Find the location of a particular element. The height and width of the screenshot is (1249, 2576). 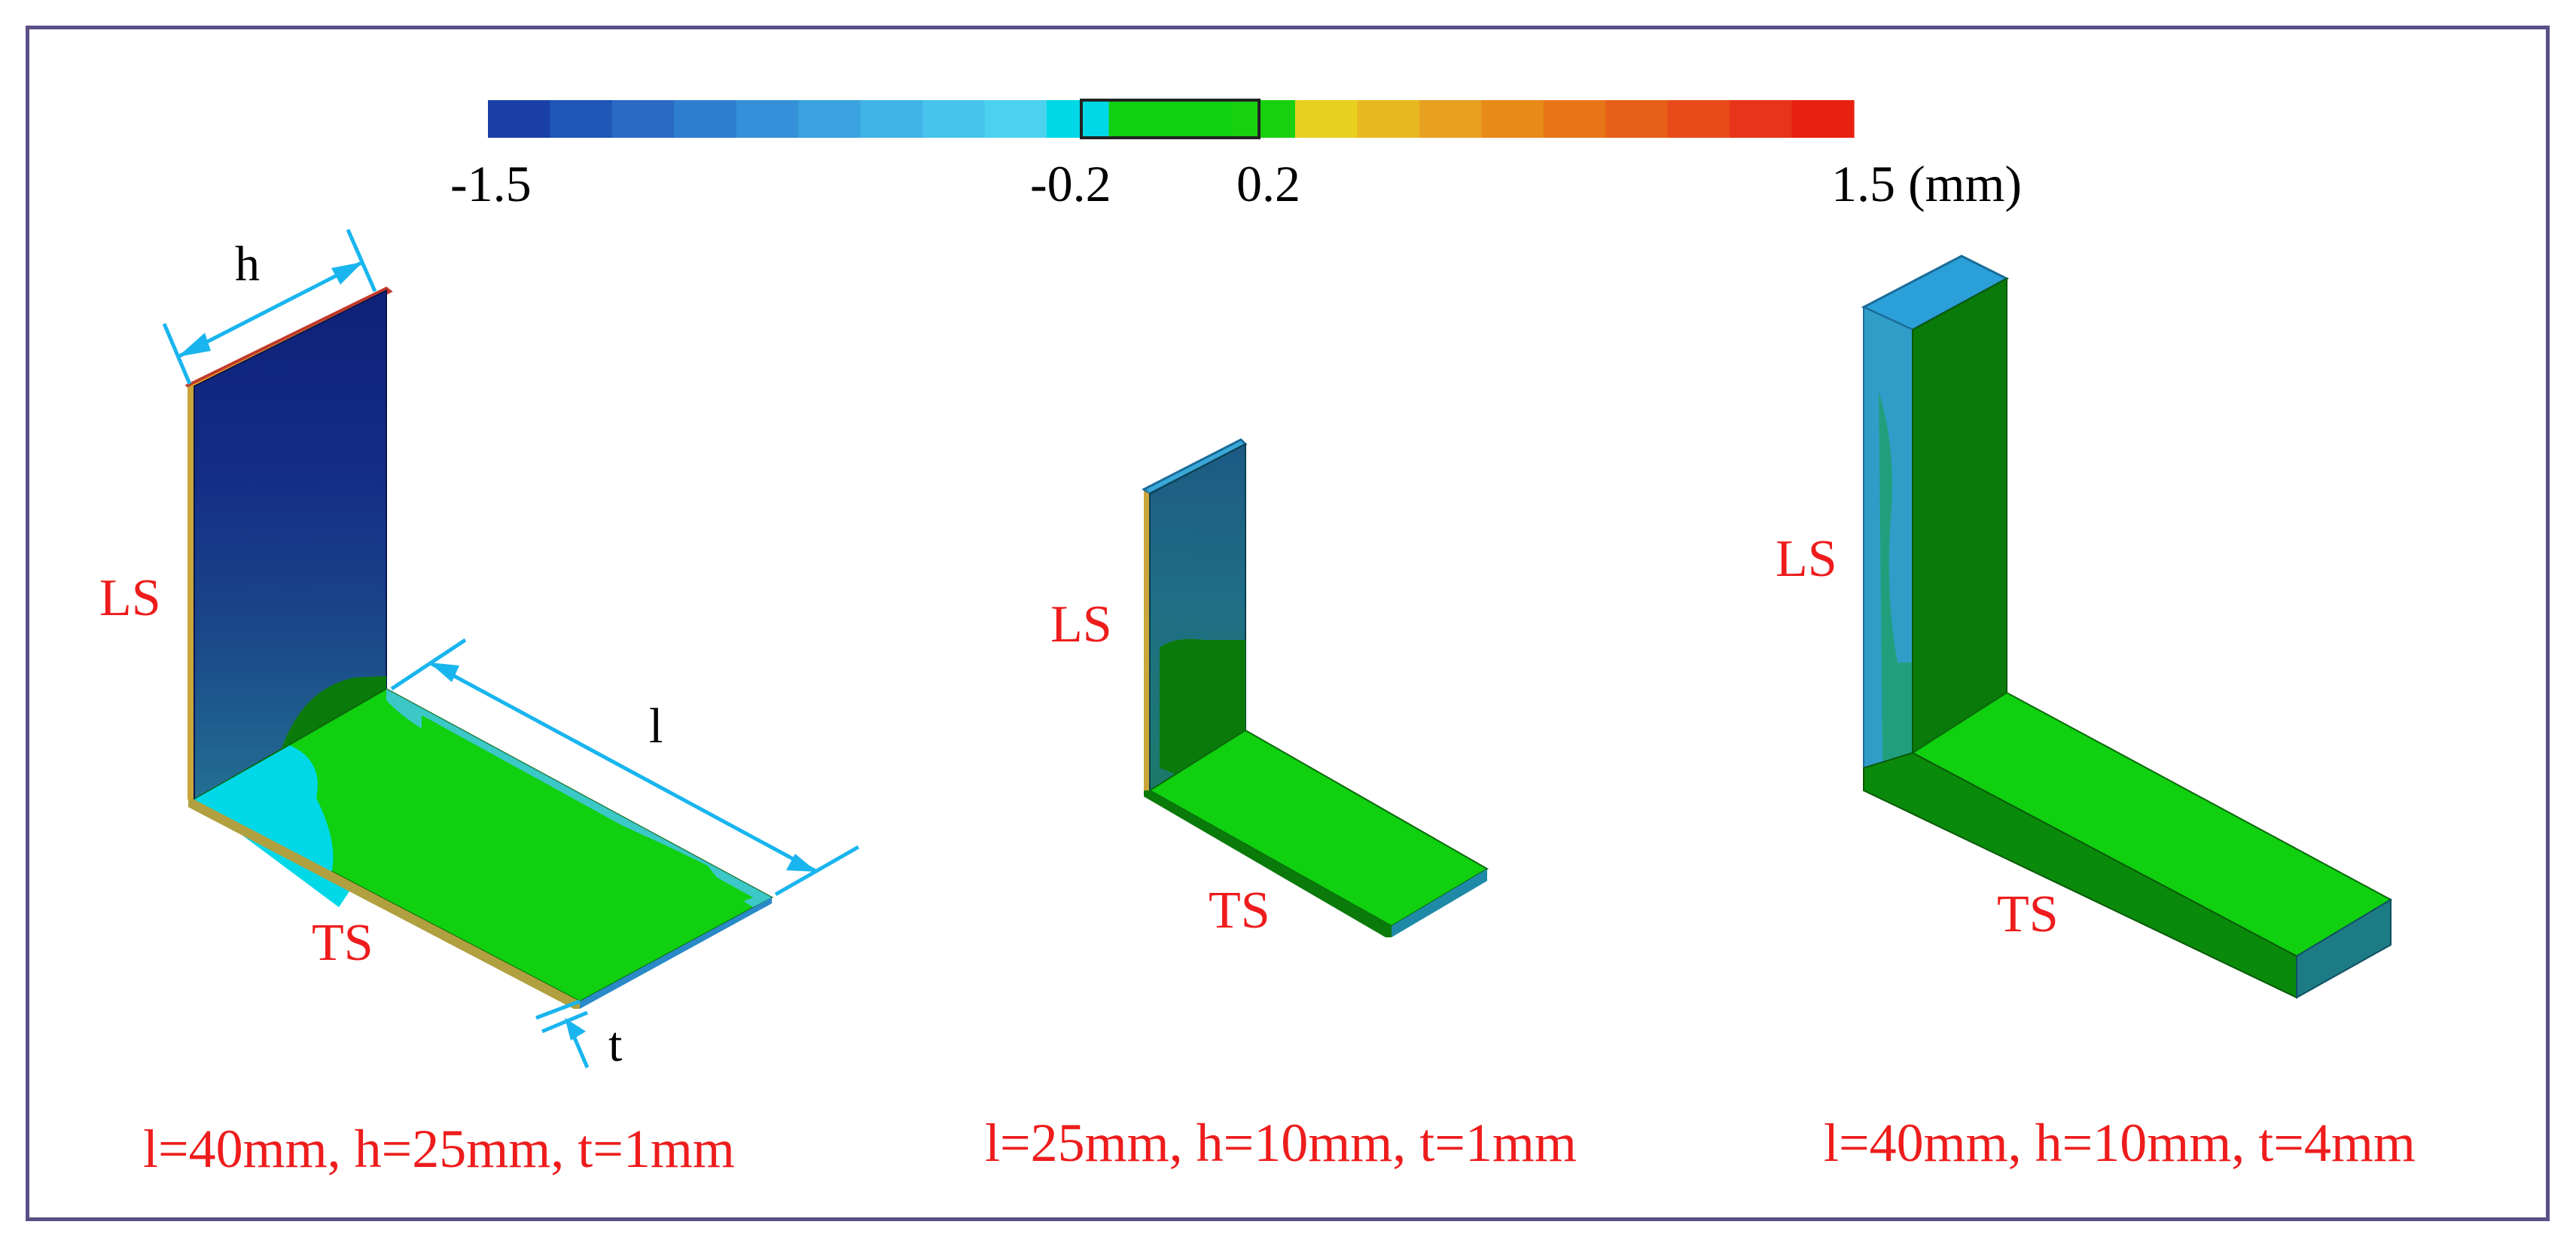

dim-l-ext-top is located at coordinates (428, 664).